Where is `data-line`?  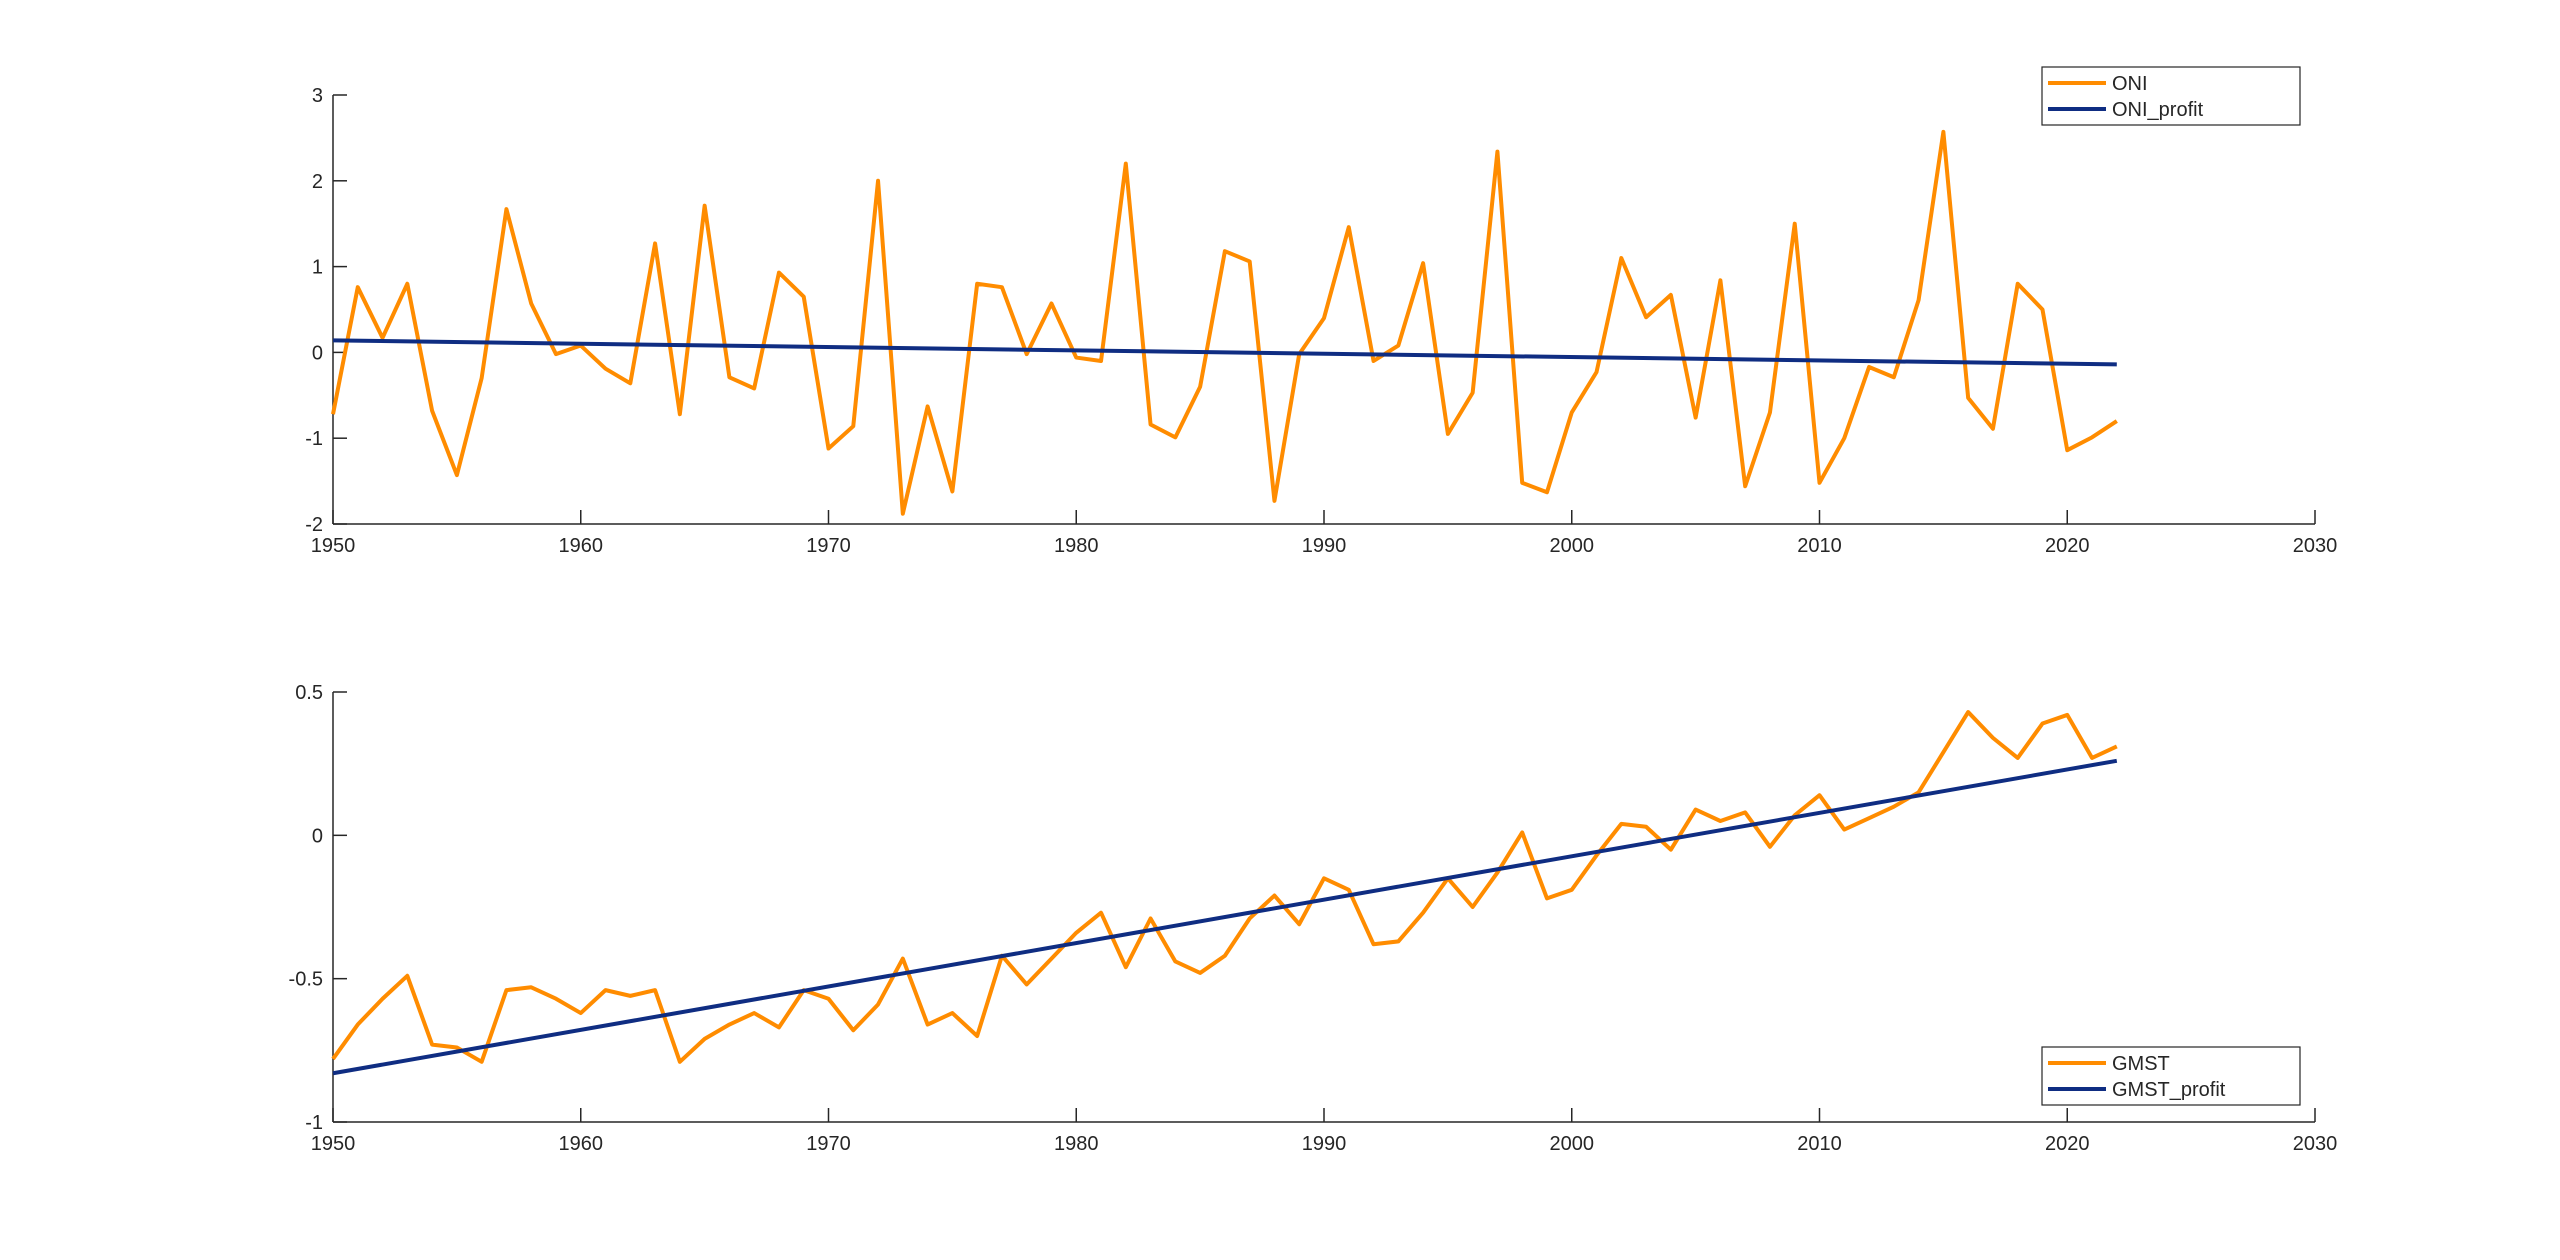 data-line is located at coordinates (1224, 352).